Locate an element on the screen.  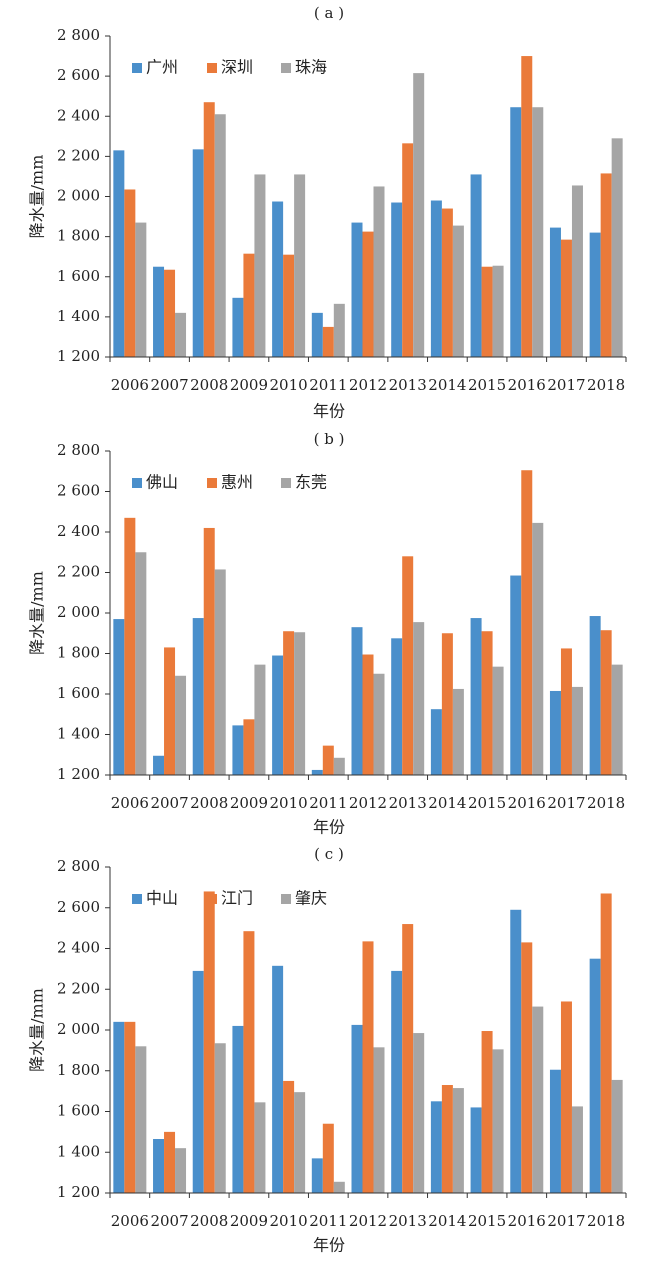
bar-中山-2009 is located at coordinates (238, 1109).